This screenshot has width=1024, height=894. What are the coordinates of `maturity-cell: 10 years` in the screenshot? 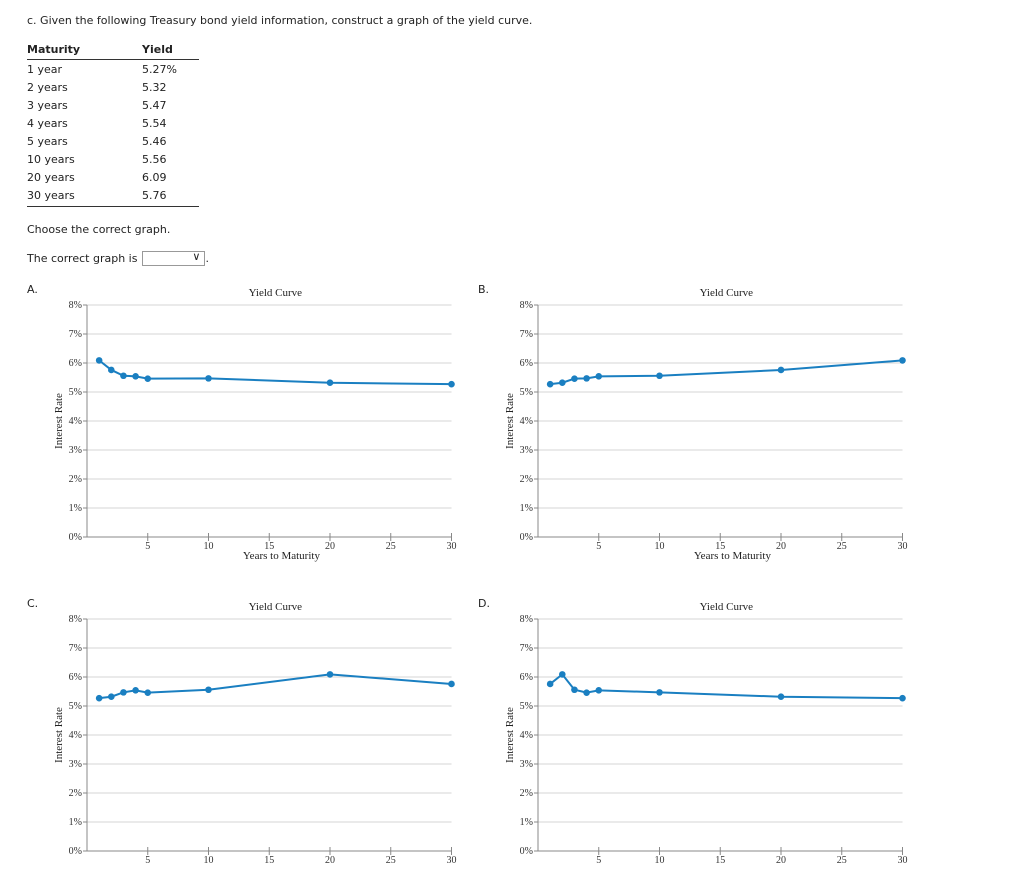 It's located at (51, 159).